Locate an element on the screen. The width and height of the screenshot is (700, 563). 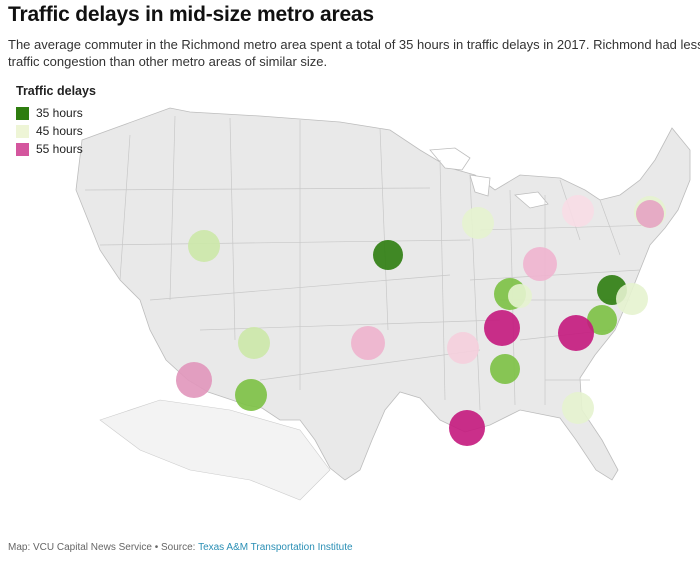
legend-item: 55 hours is located at coordinates (56, 149).